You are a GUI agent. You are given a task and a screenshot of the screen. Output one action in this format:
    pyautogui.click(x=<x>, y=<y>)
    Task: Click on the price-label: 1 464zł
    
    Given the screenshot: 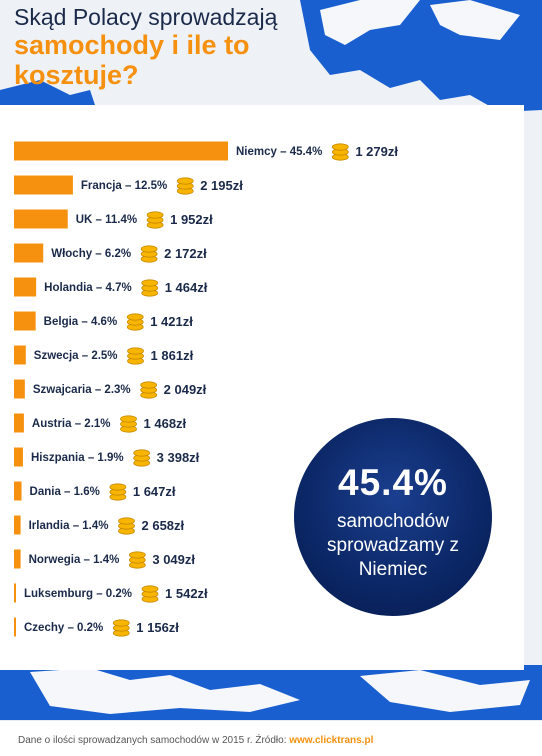 What is the action you would take?
    pyautogui.click(x=186, y=287)
    